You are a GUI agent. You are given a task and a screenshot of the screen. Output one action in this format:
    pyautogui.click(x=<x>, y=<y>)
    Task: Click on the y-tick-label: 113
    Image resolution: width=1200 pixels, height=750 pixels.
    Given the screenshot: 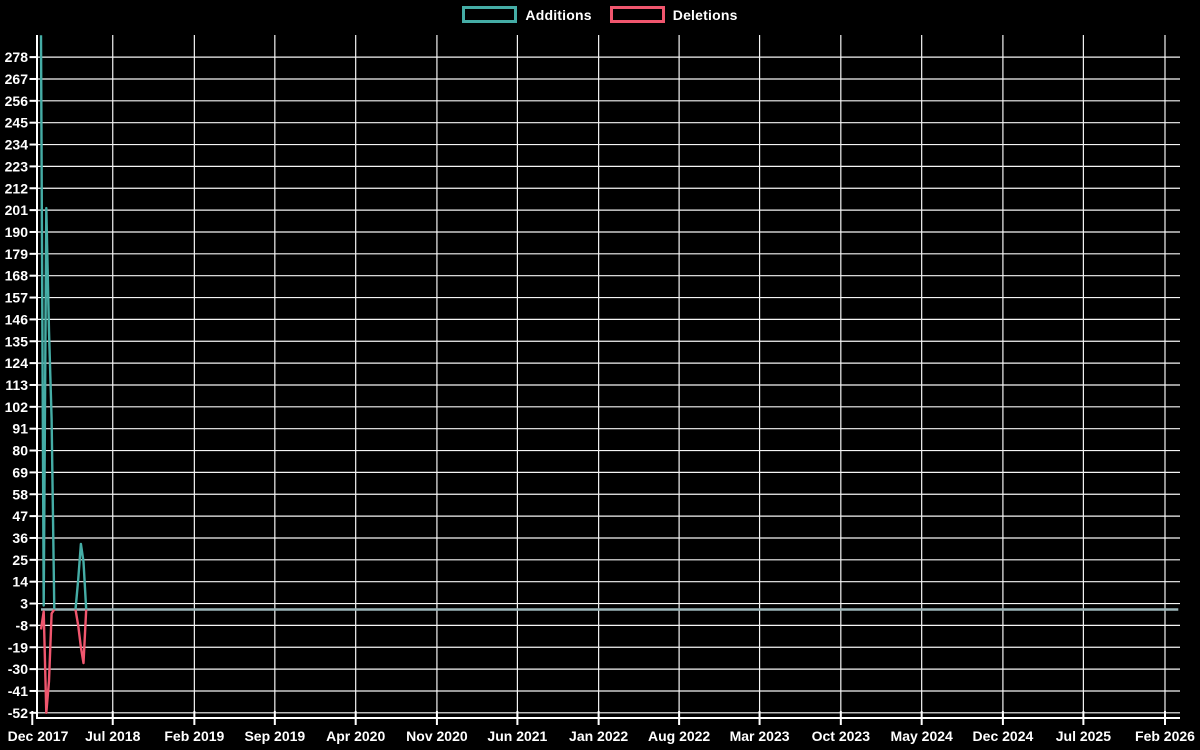 What is the action you would take?
    pyautogui.click(x=16, y=385)
    